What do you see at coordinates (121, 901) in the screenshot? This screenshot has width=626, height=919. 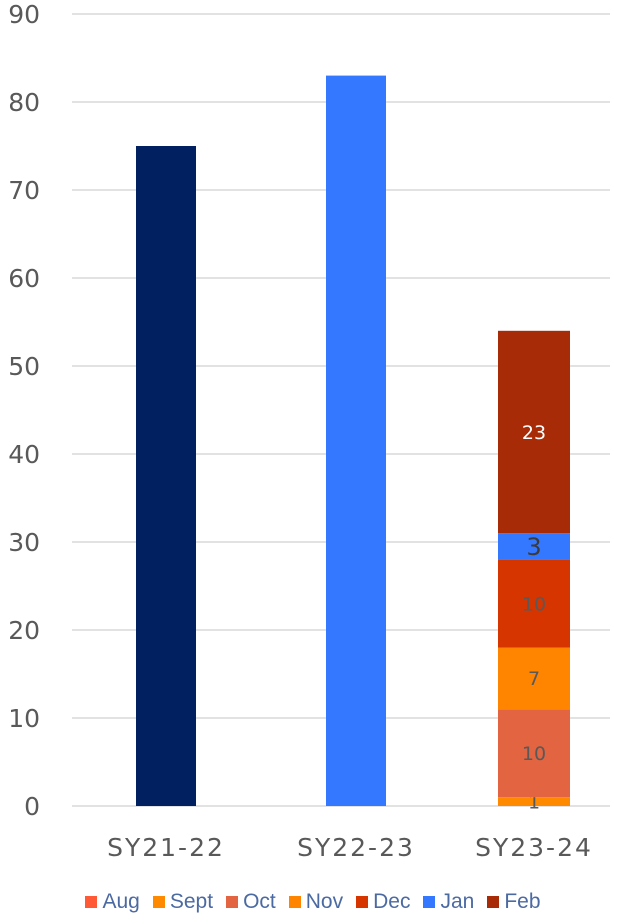 I see `legend-label-aug: Aug` at bounding box center [121, 901].